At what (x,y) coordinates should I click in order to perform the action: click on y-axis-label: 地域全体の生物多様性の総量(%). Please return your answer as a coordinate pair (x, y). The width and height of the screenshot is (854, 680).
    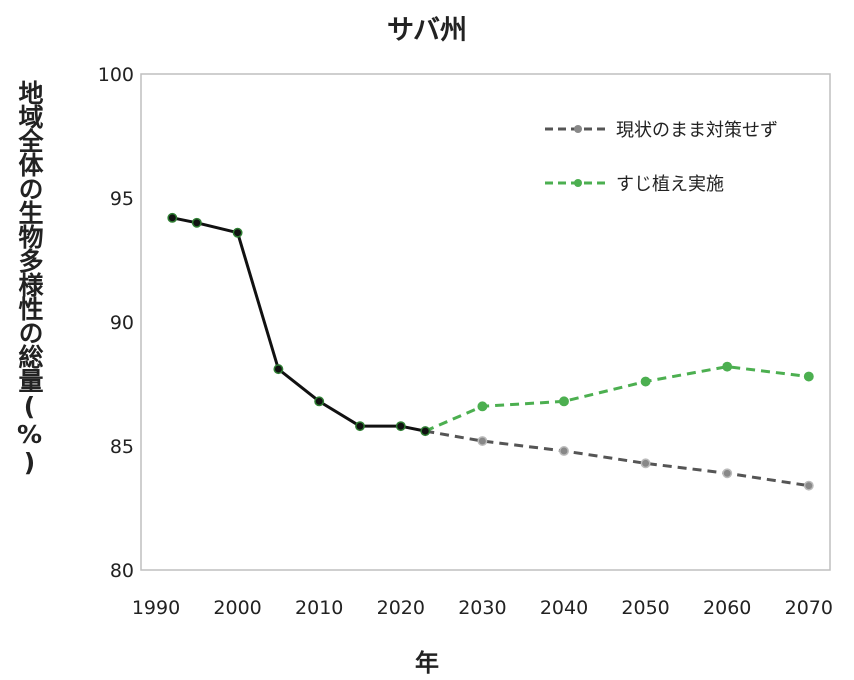
    Looking at the image, I should click on (29, 278).